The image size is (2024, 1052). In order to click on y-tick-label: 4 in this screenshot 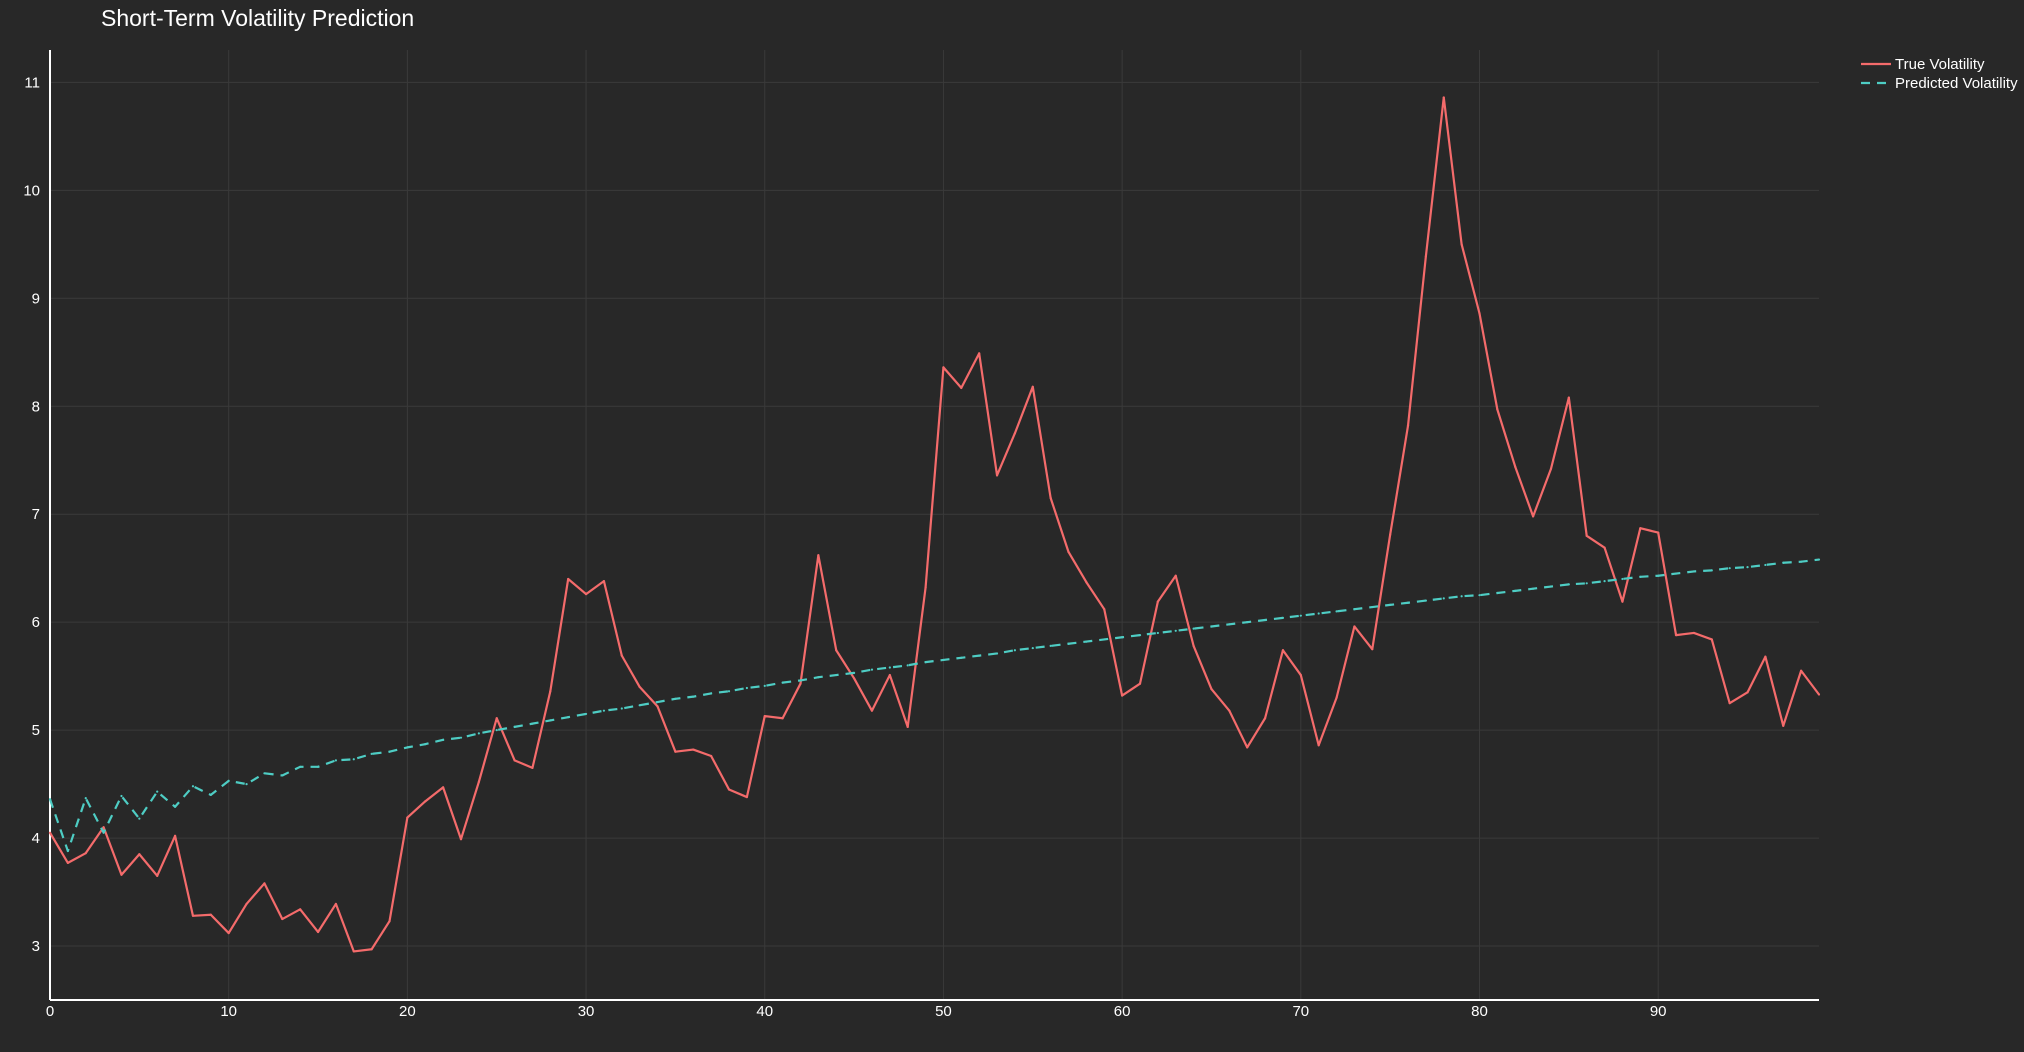, I will do `click(36, 838)`.